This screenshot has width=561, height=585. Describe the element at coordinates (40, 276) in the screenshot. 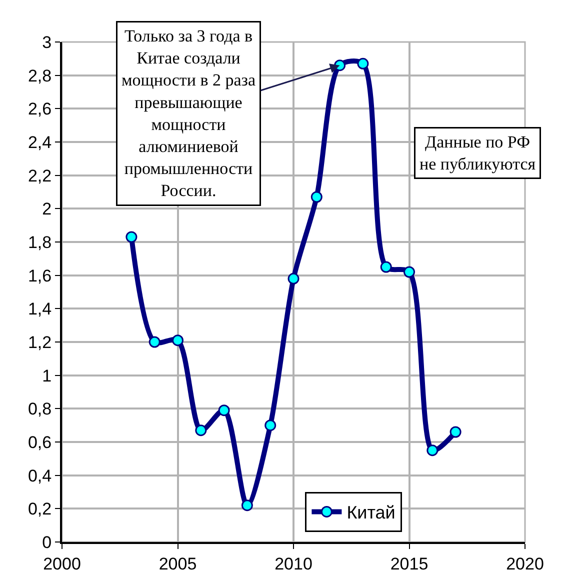

I see `y-tick-label: 1,6` at that location.